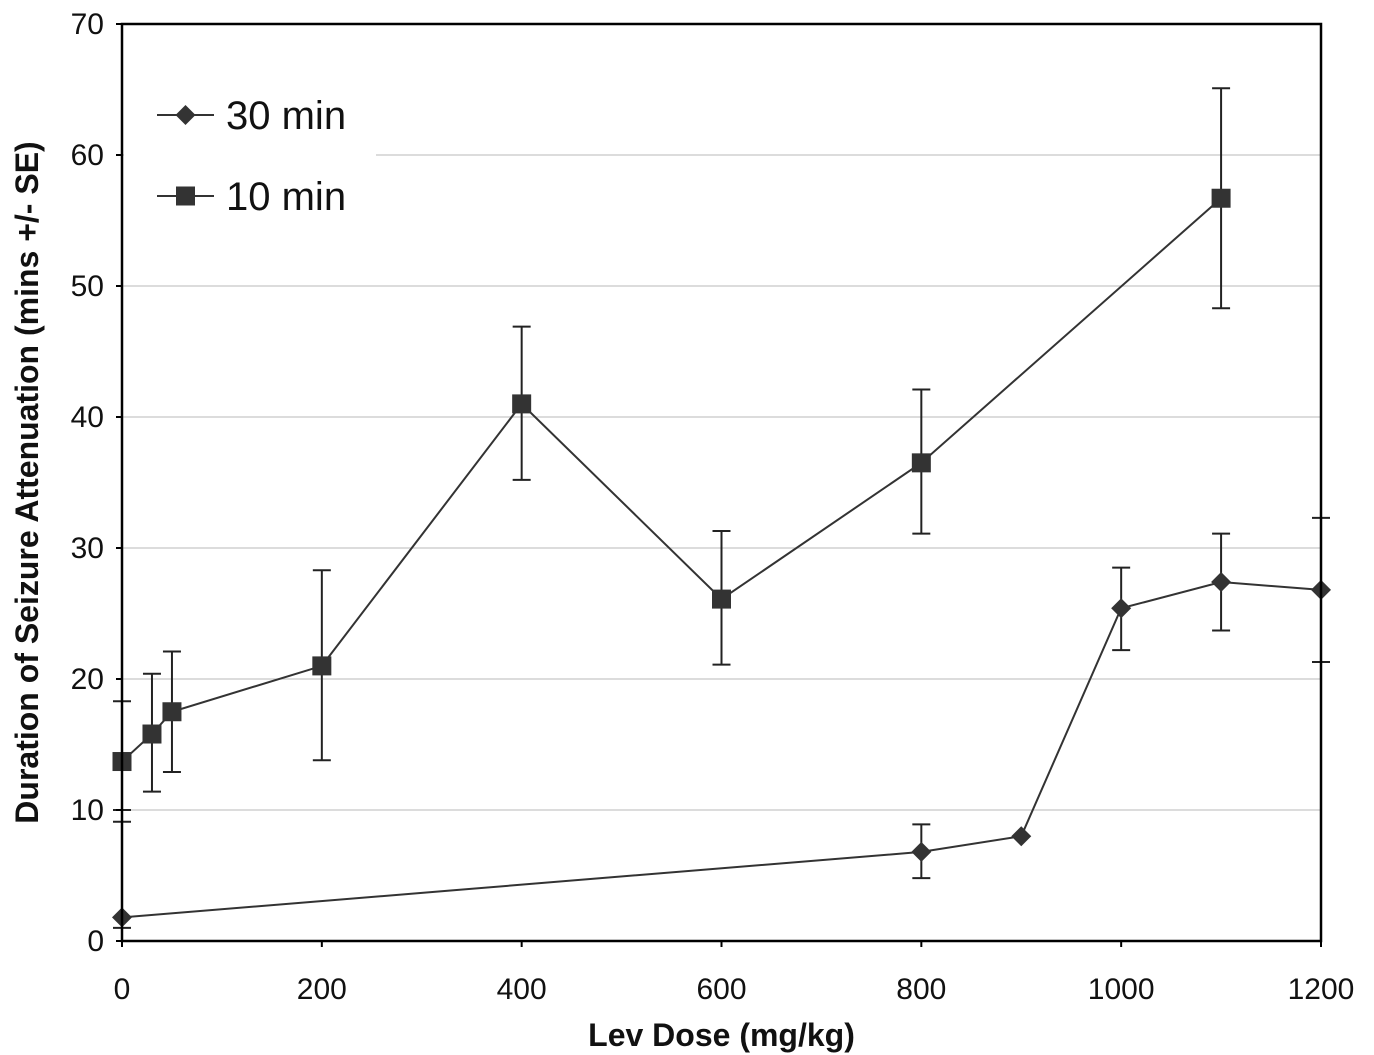 This screenshot has height=1055, width=1374. I want to click on legend-marker-diamond, so click(185, 115).